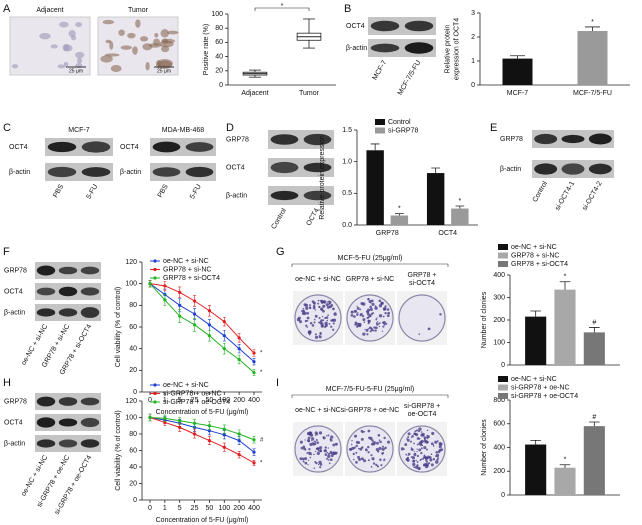 This screenshot has height=525, width=642. What do you see at coordinates (503, 365) in the screenshot?
I see `y-tick-label: 0` at bounding box center [503, 365].